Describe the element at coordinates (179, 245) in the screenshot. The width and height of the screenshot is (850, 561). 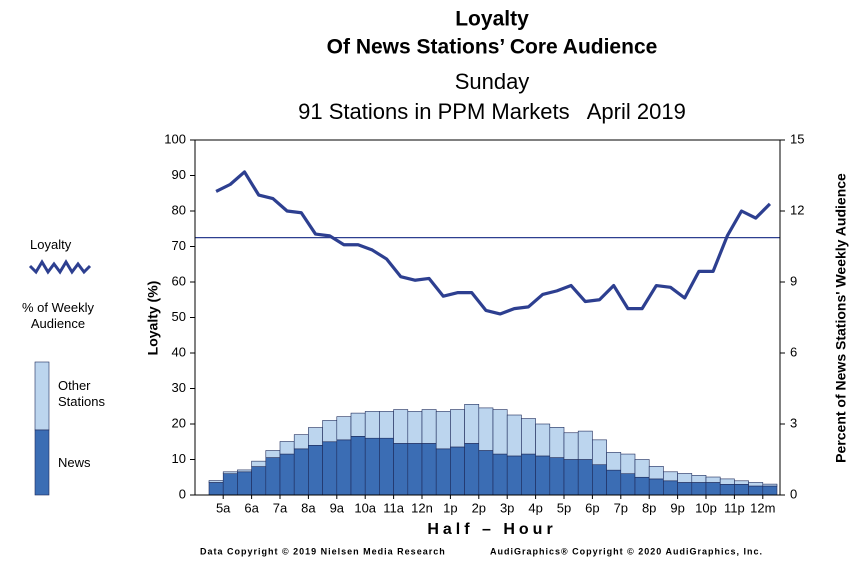
I see `y-tick-label: 70` at that location.